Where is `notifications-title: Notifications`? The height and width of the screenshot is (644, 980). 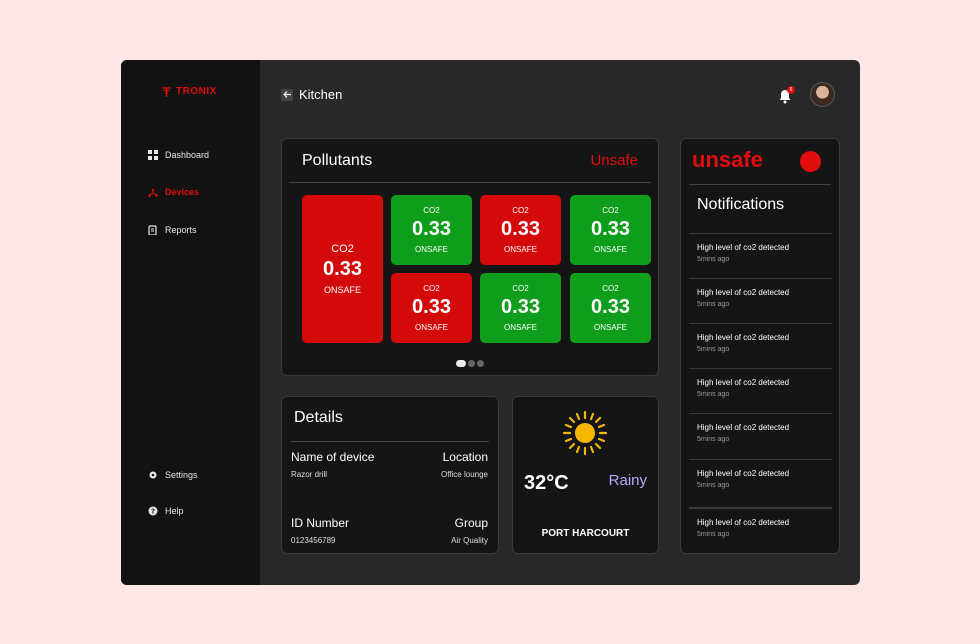
notifications-title: Notifications is located at coordinates (741, 204).